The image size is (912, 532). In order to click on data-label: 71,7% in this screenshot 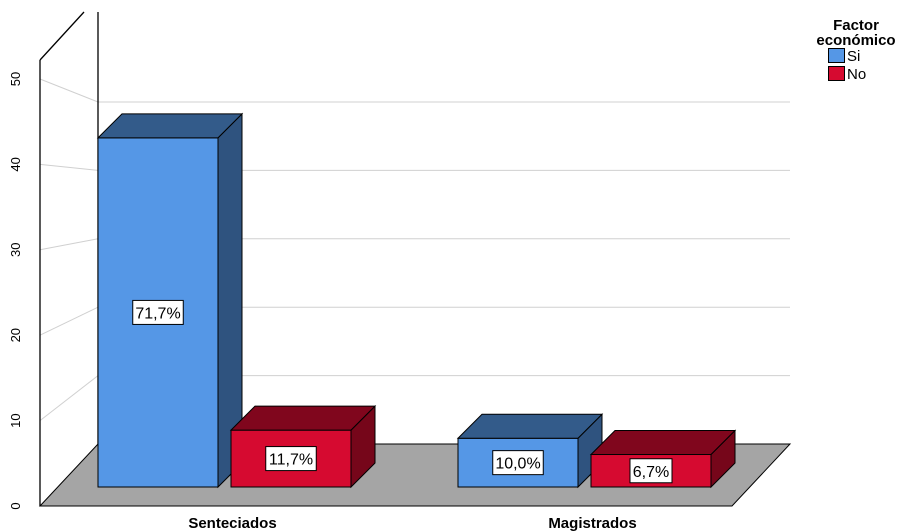, I will do `click(157, 313)`.